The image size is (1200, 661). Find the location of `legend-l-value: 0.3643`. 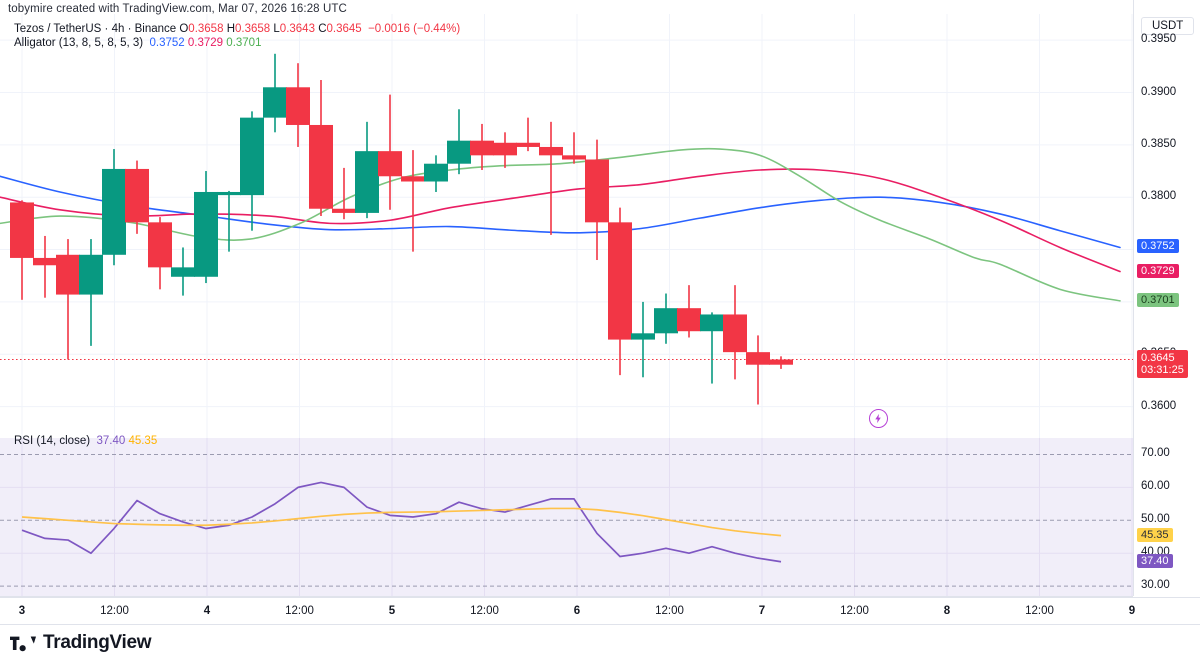

legend-l-value: 0.3643 is located at coordinates (297, 29).